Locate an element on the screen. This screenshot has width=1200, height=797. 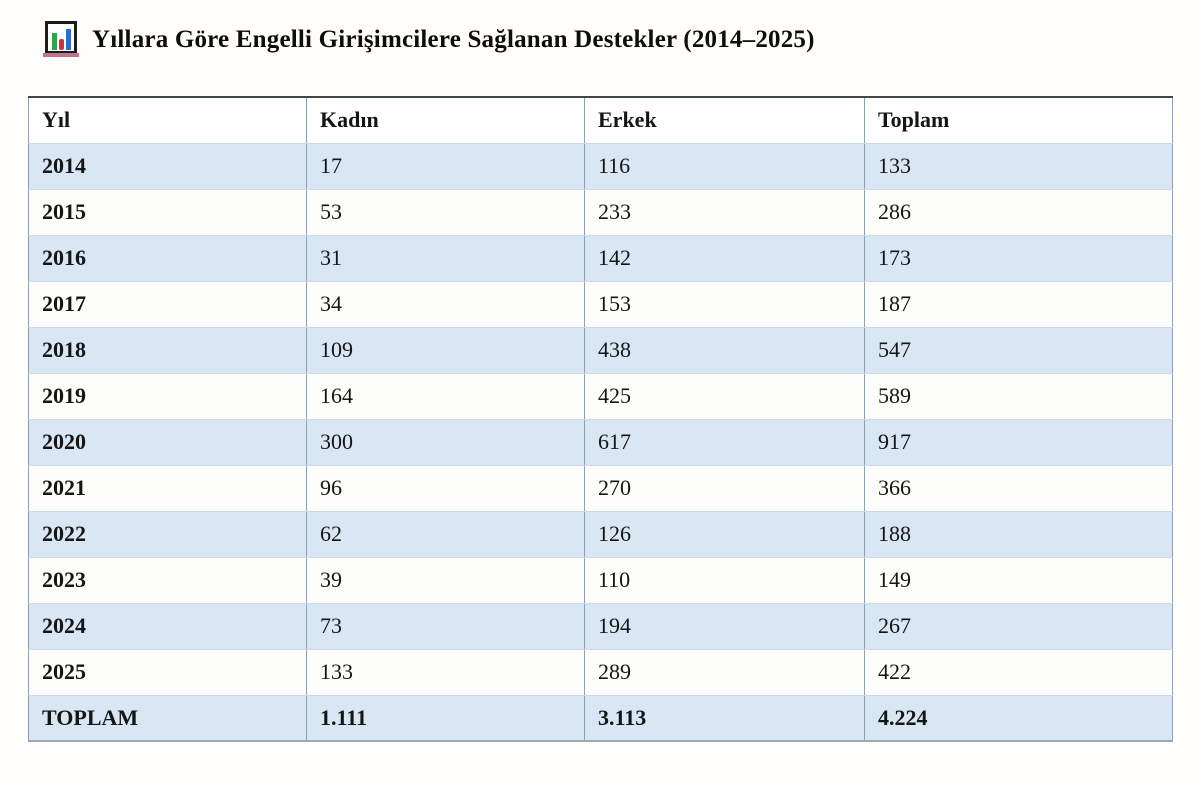
table-row: 2016 31 142 173 is located at coordinates (600, 258).